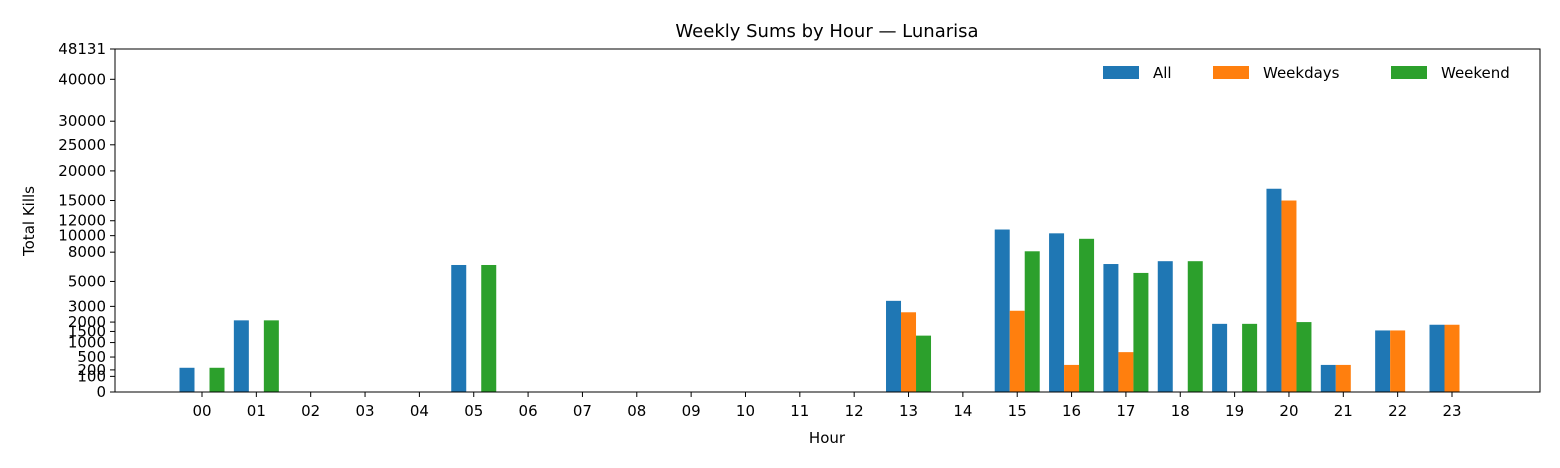 The height and width of the screenshot is (468, 1560). I want to click on y-tick-label: 0, so click(101, 392).